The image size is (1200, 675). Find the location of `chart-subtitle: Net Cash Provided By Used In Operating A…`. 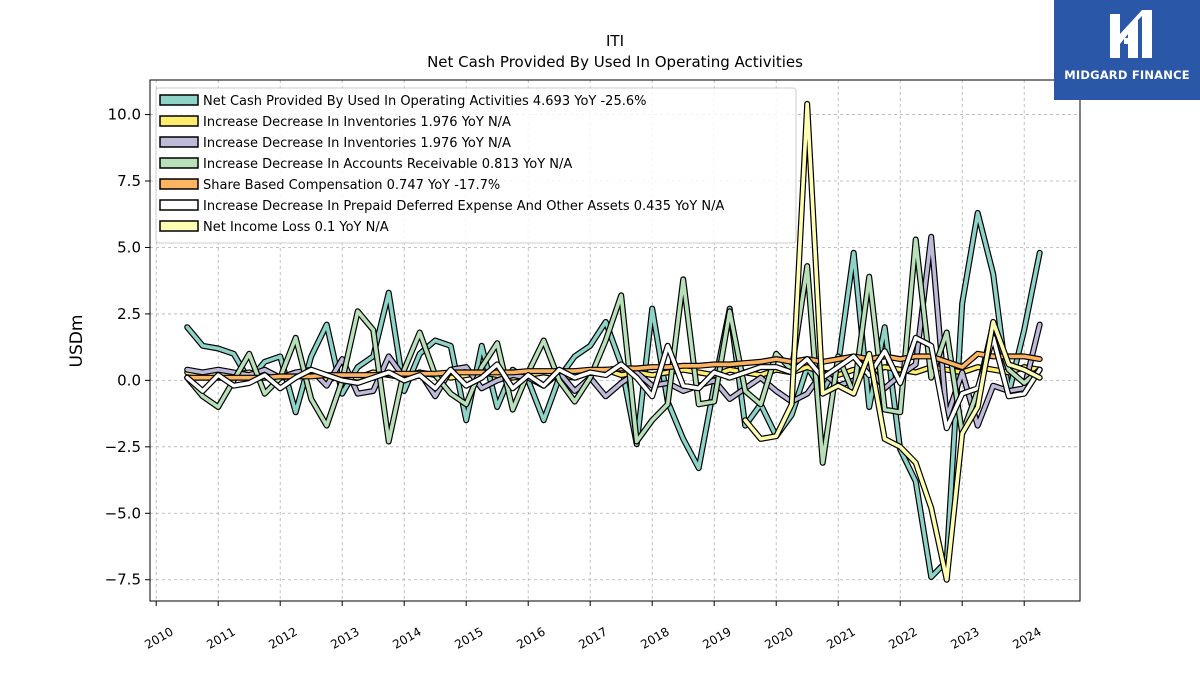

chart-subtitle: Net Cash Provided By Used In Operating A… is located at coordinates (615, 62).